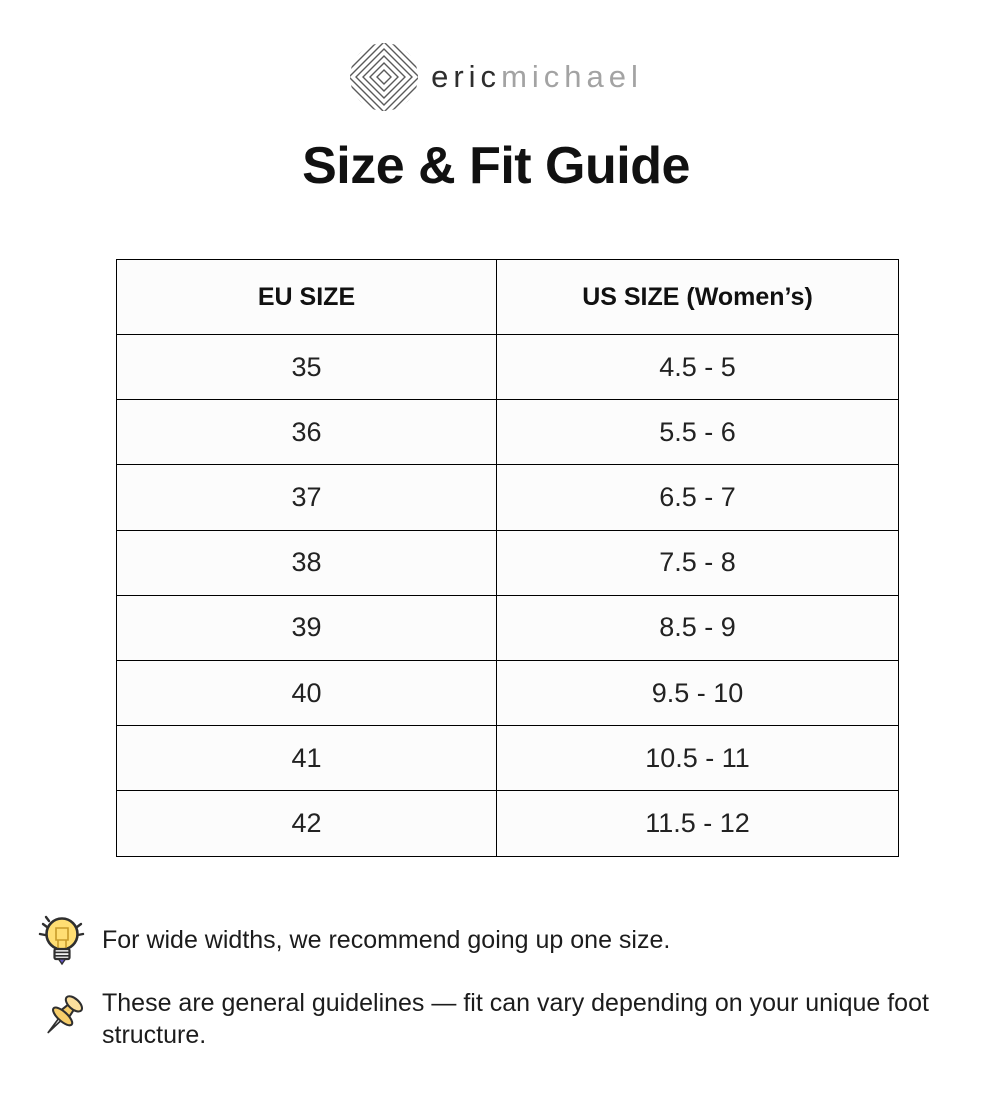  I want to click on eu-size-cell: 37, so click(306, 497).